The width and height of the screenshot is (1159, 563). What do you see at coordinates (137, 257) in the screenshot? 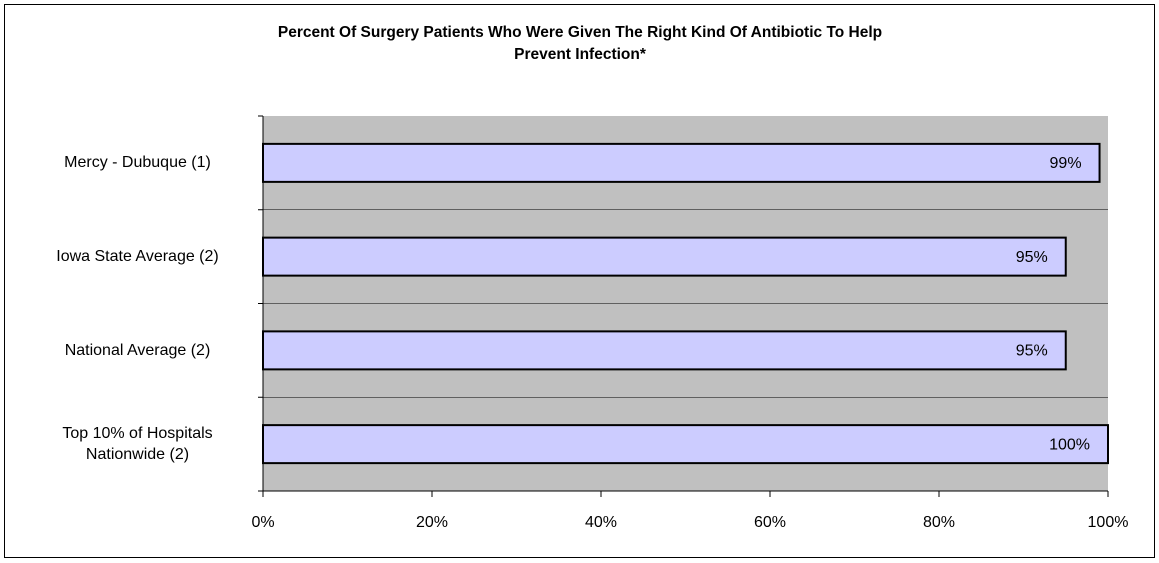
I see `y-tick-label: Iowa State Average (2)` at bounding box center [137, 257].